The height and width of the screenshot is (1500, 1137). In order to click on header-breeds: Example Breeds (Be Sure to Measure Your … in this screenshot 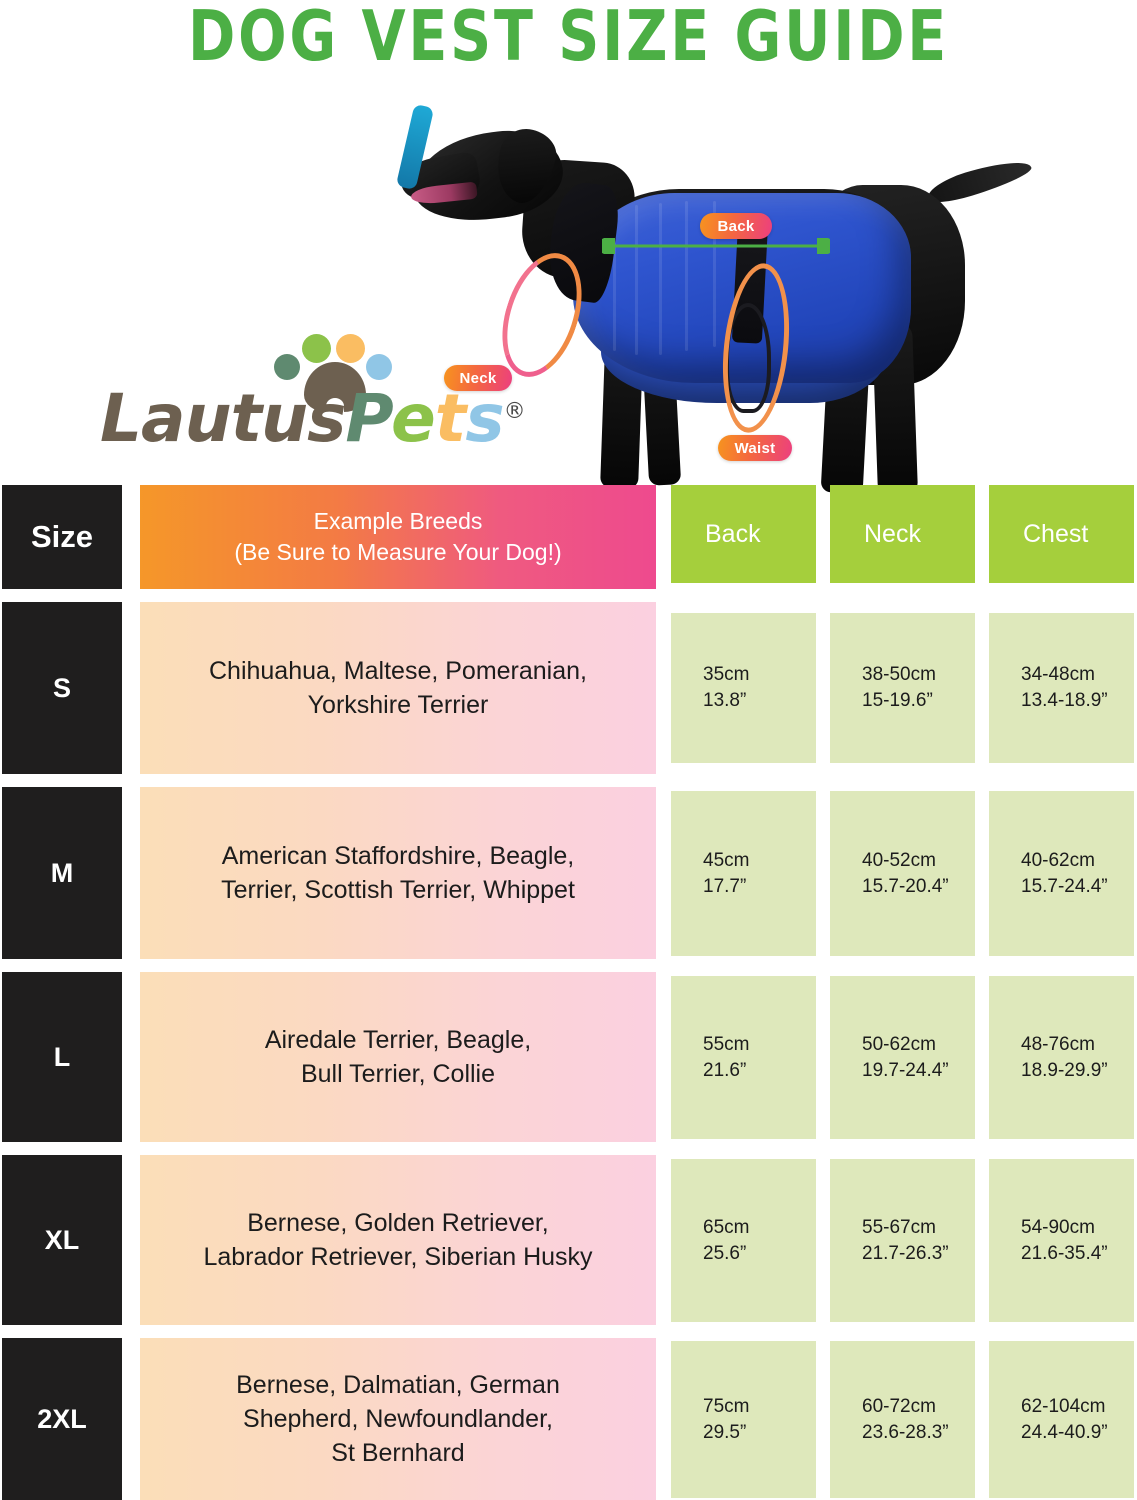, I will do `click(398, 537)`.